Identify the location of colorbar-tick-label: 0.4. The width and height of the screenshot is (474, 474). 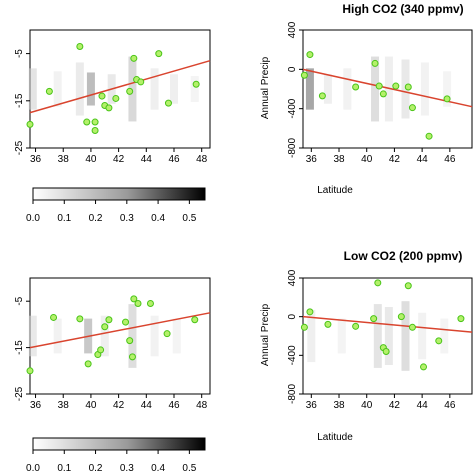
(158, 468).